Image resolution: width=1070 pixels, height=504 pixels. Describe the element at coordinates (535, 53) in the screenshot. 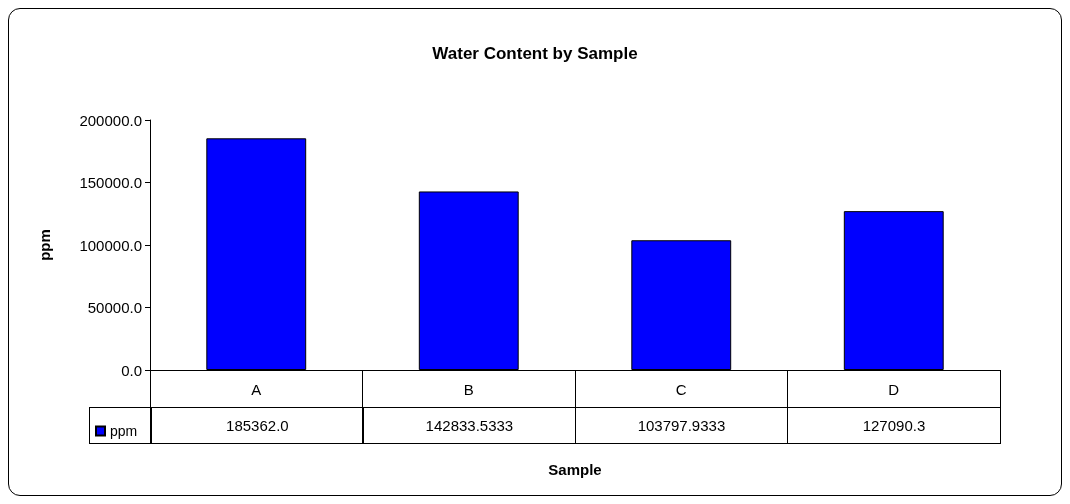

I see `chart-title: Water Content by Sample` at that location.